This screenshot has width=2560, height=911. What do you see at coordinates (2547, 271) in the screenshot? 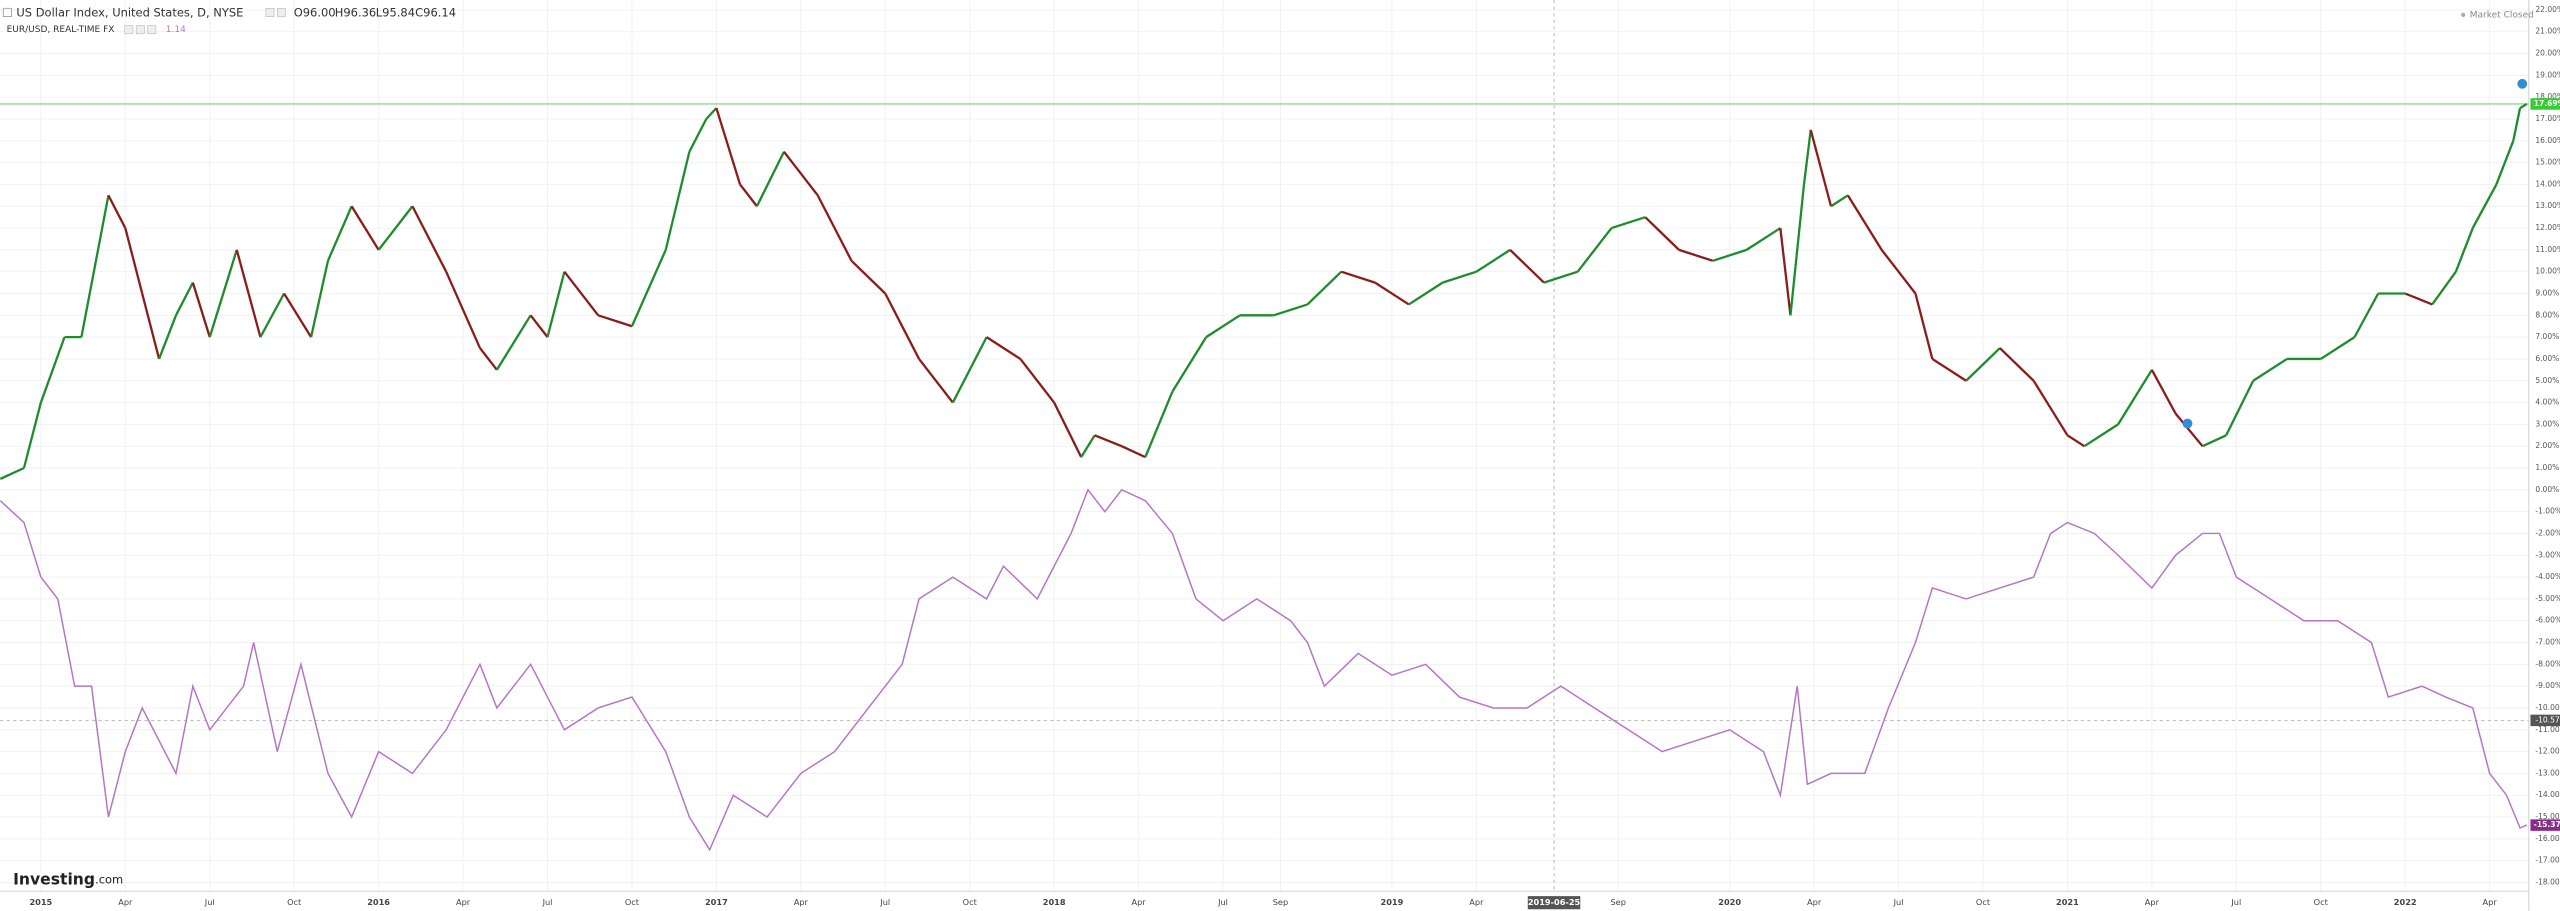
I see `y-tick-label: 10.00%` at bounding box center [2547, 271].